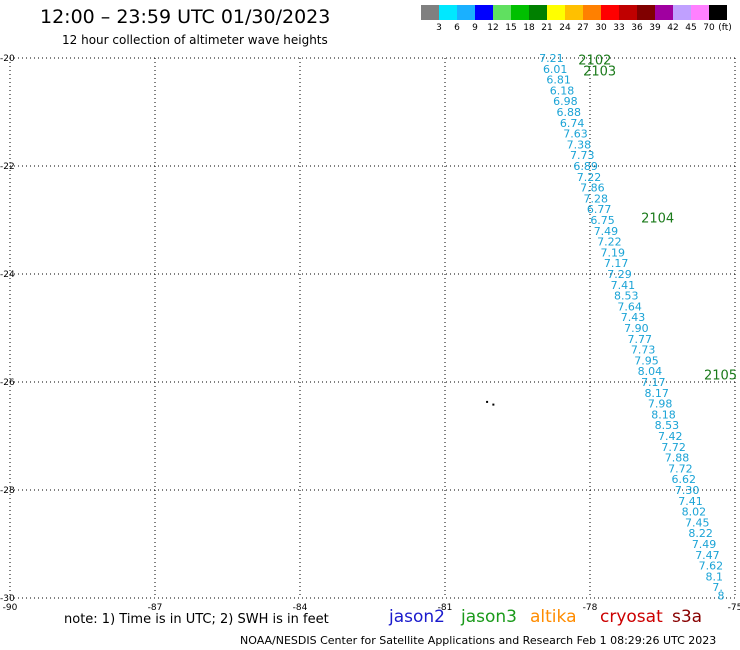 Image resolution: width=740 pixels, height=650 pixels. I want to click on swh-value: 7.43, so click(633, 317).